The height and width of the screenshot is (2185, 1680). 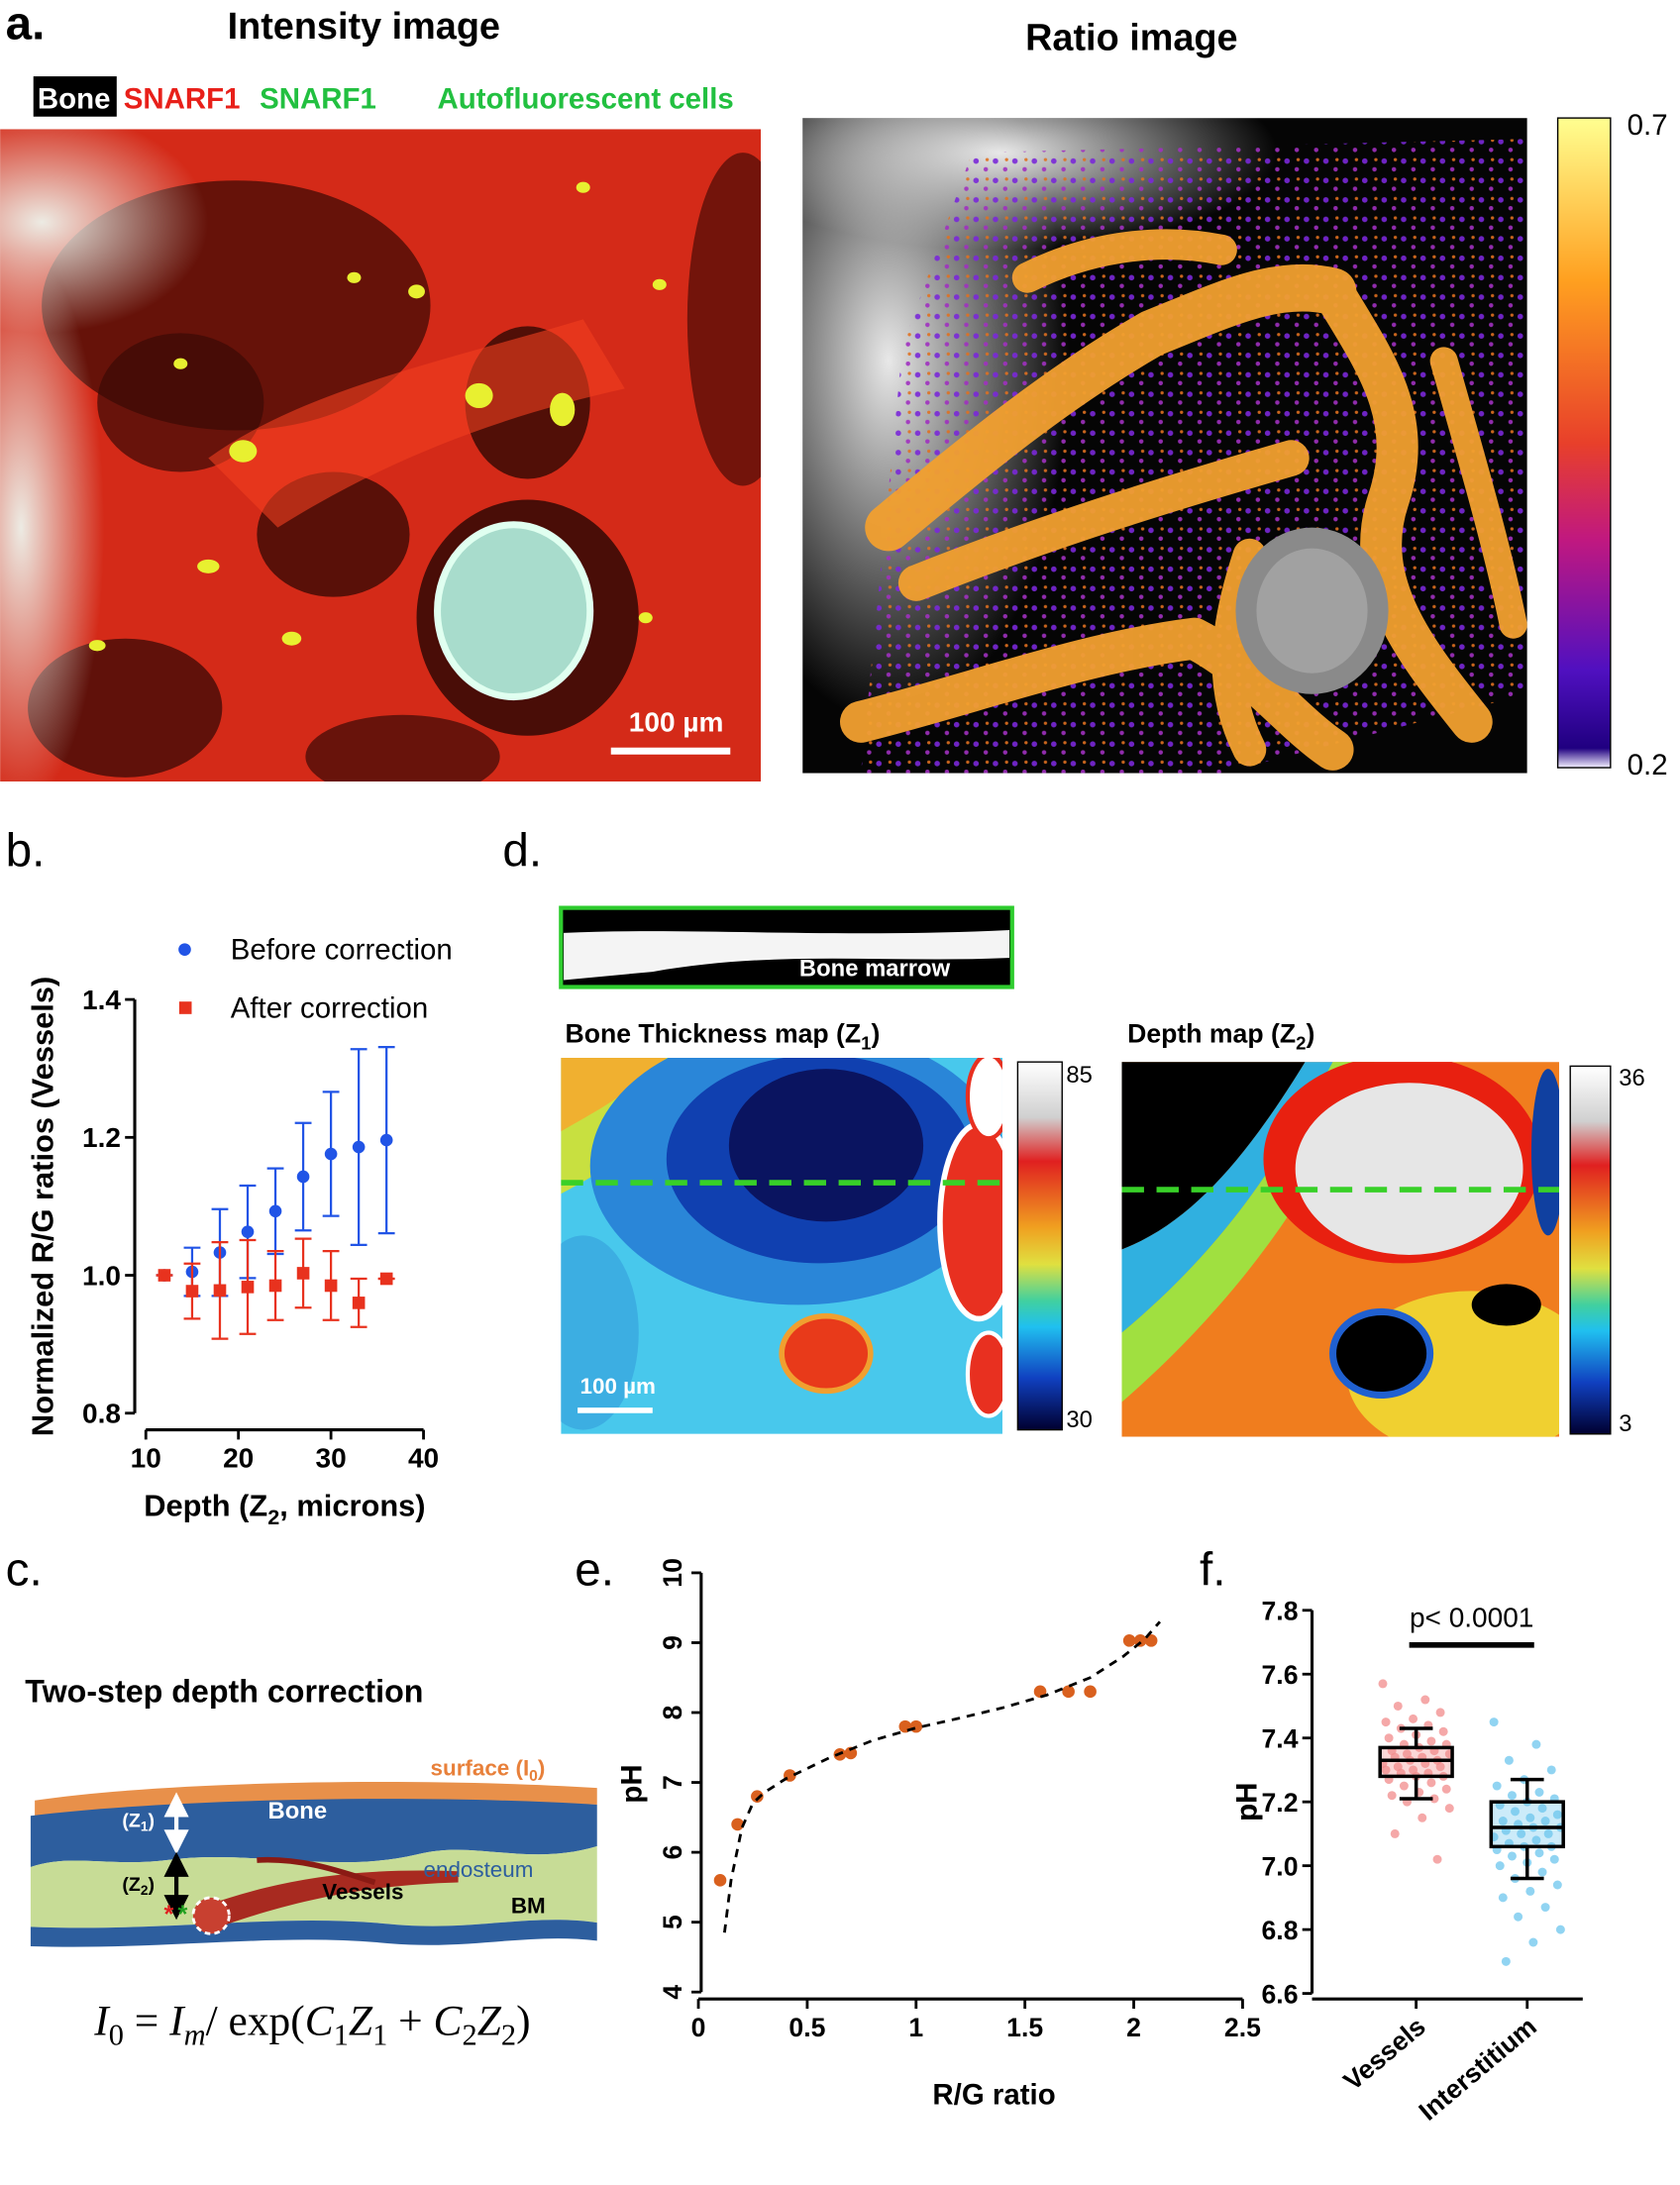 What do you see at coordinates (138, 1886) in the screenshot?
I see `diagram-label: (Z2)` at bounding box center [138, 1886].